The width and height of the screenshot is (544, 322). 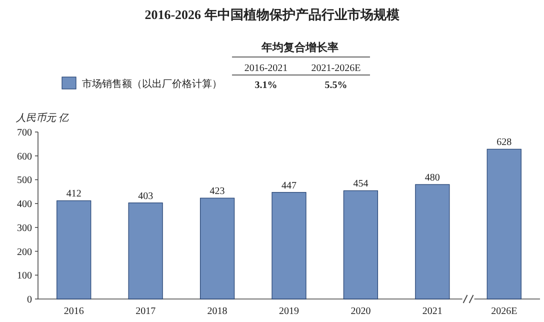 I want to click on text: 5.5%, so click(x=336, y=85).